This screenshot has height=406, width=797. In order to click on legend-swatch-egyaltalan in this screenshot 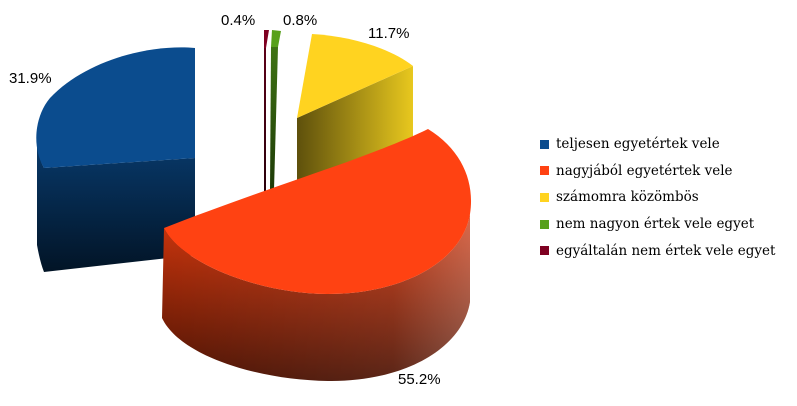, I will do `click(544, 251)`.